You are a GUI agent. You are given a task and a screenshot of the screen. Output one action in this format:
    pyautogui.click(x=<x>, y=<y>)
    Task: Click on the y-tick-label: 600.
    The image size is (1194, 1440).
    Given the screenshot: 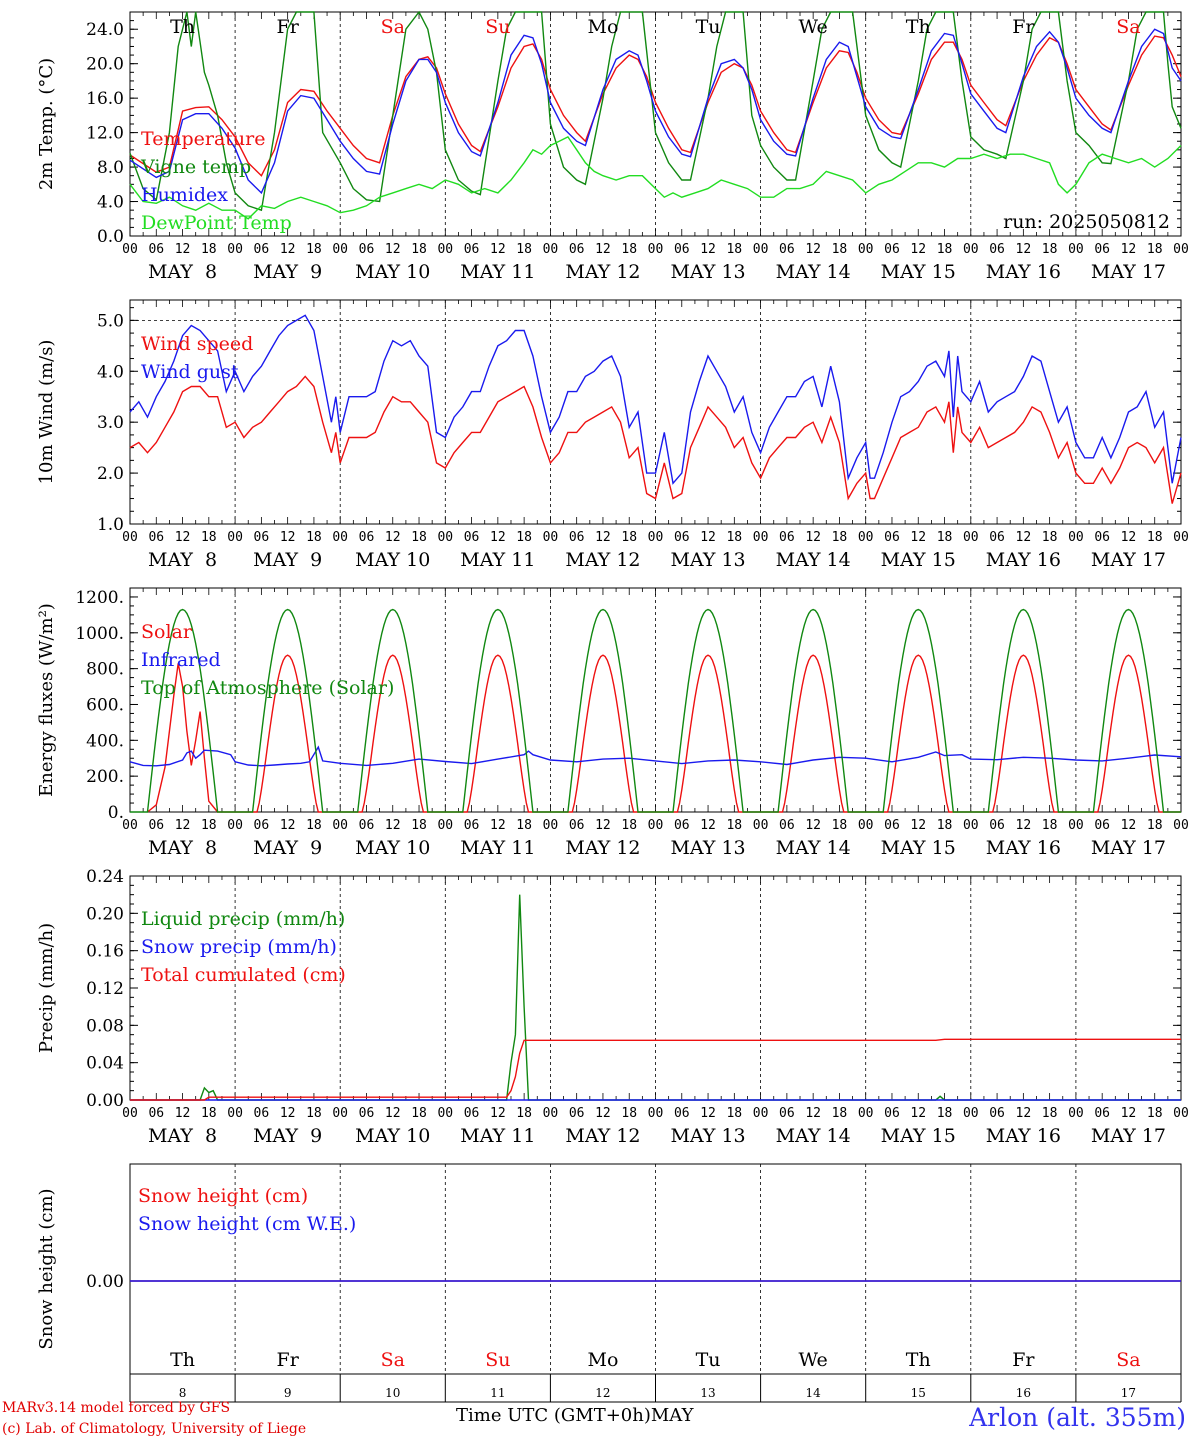 What is the action you would take?
    pyautogui.click(x=105, y=705)
    